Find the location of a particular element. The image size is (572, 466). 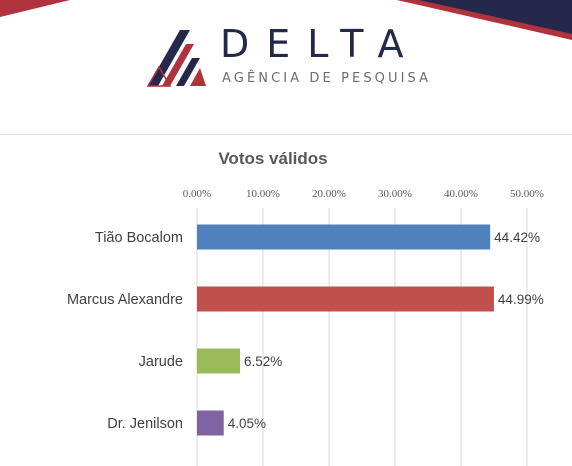

x-tick-label: 0.00% is located at coordinates (197, 194).